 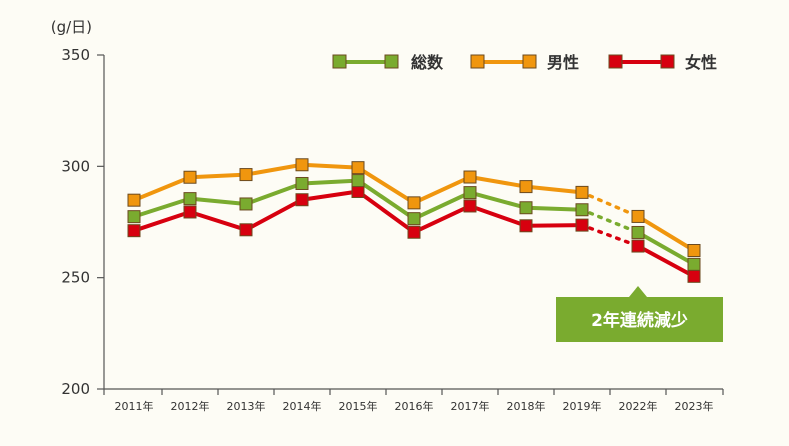 What do you see at coordinates (563, 62) in the screenshot?
I see `legend-label-男性: 男性` at bounding box center [563, 62].